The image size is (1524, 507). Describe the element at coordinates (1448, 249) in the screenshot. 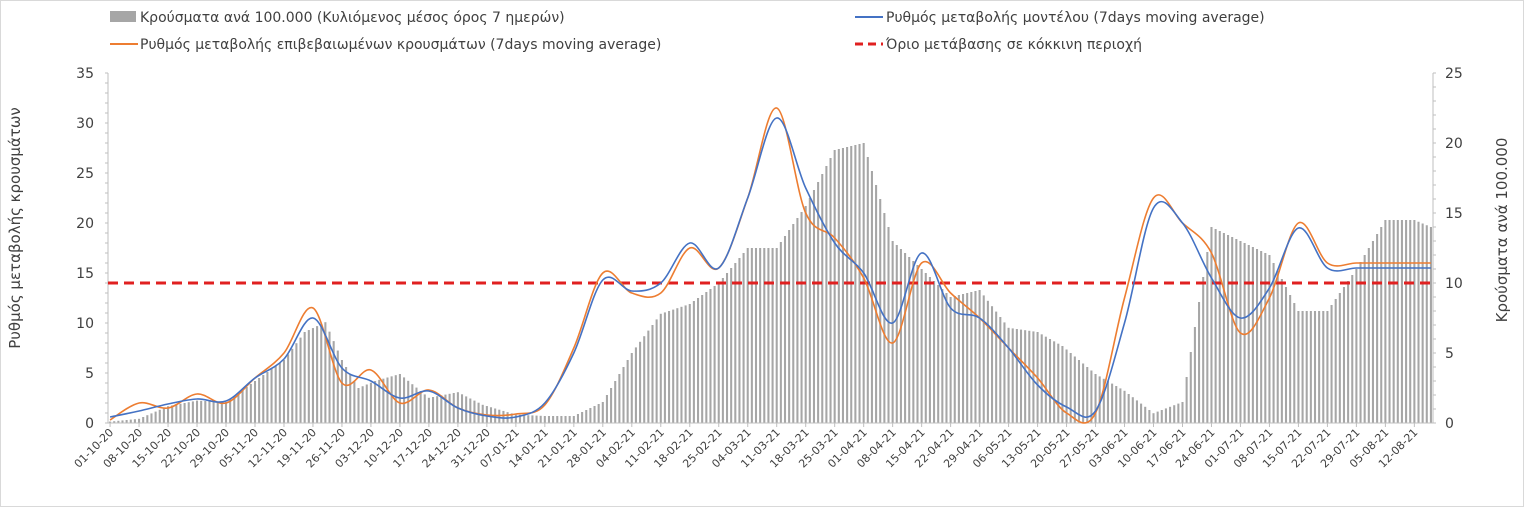

I see `y-axis-right-ticks: 0 5 10 15 20 25` at that location.